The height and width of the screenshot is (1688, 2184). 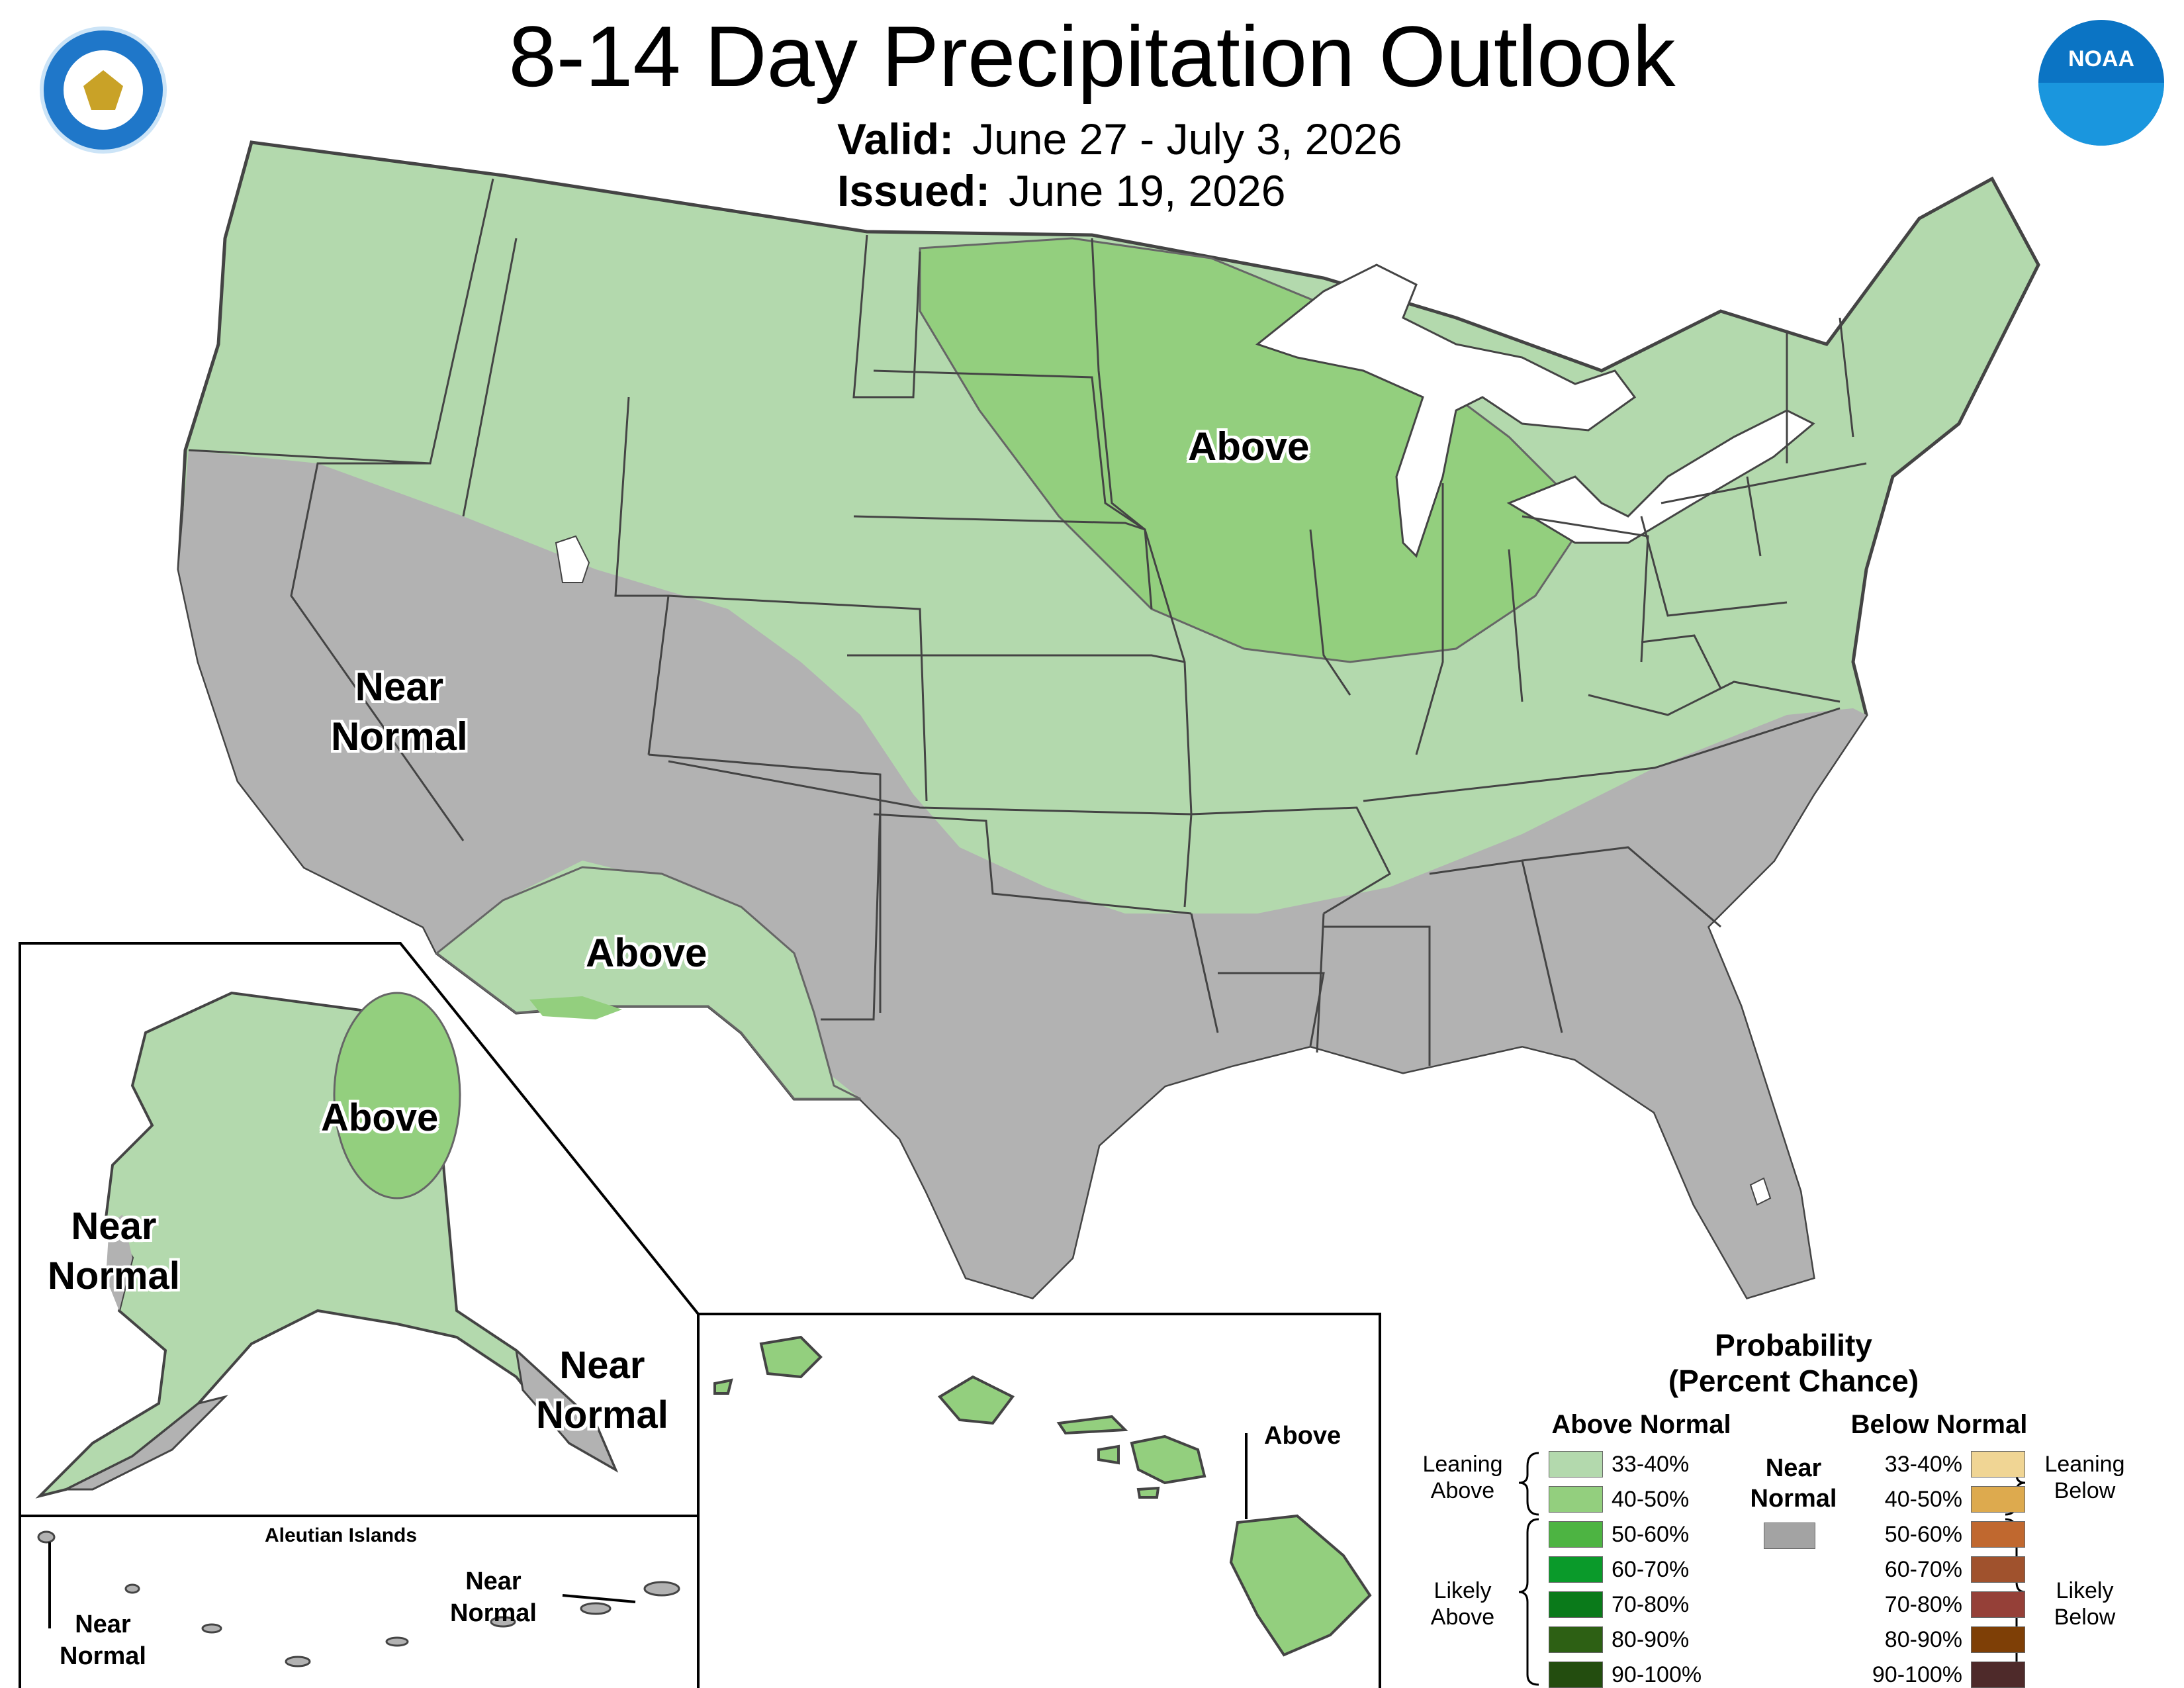 What do you see at coordinates (1651, 1569) in the screenshot?
I see `legend-above-label-3: 60-70%` at bounding box center [1651, 1569].